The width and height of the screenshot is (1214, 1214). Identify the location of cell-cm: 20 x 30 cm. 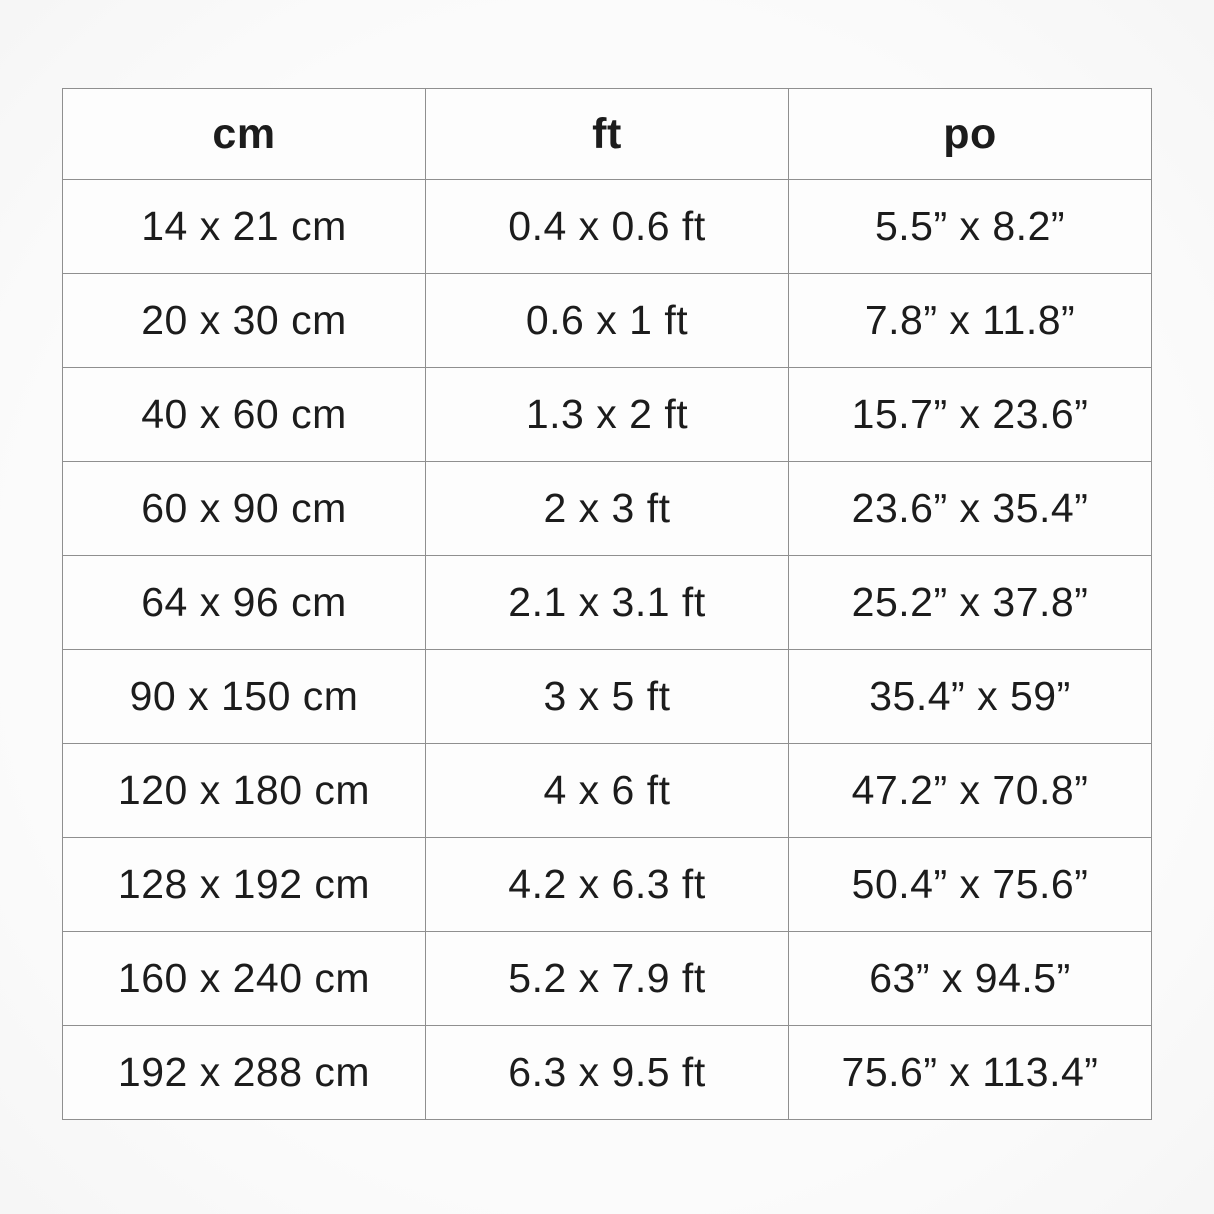
(244, 320).